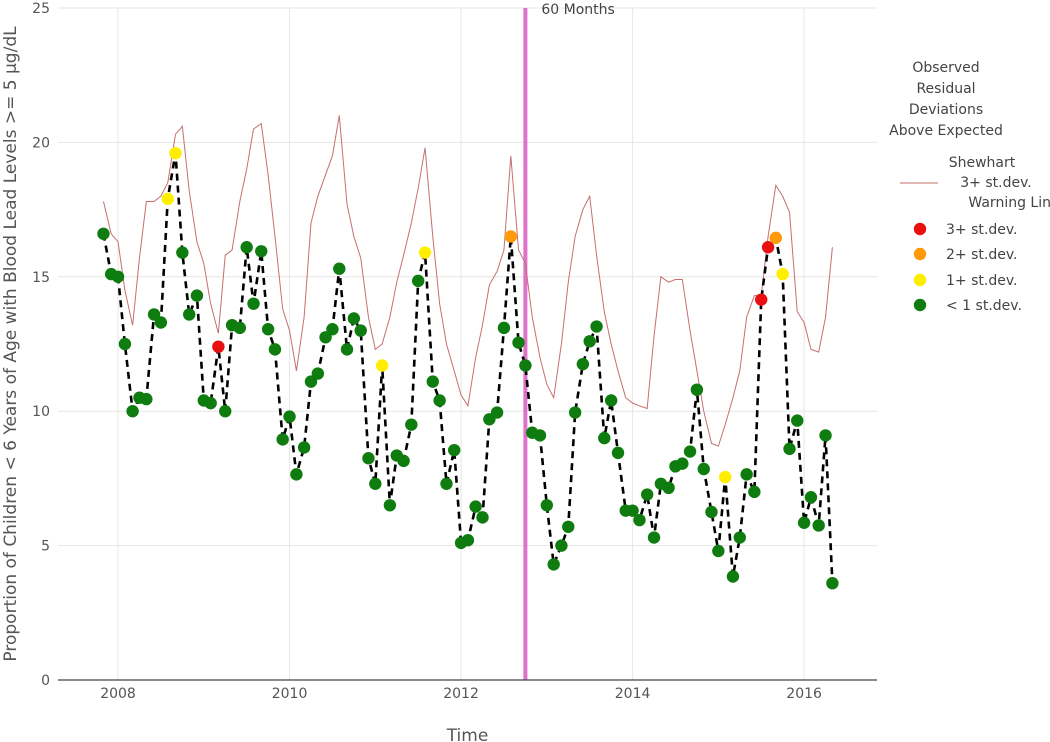 The image size is (1050, 742). Describe the element at coordinates (920, 229) in the screenshot. I see `legend-marker-point-3plus` at that location.